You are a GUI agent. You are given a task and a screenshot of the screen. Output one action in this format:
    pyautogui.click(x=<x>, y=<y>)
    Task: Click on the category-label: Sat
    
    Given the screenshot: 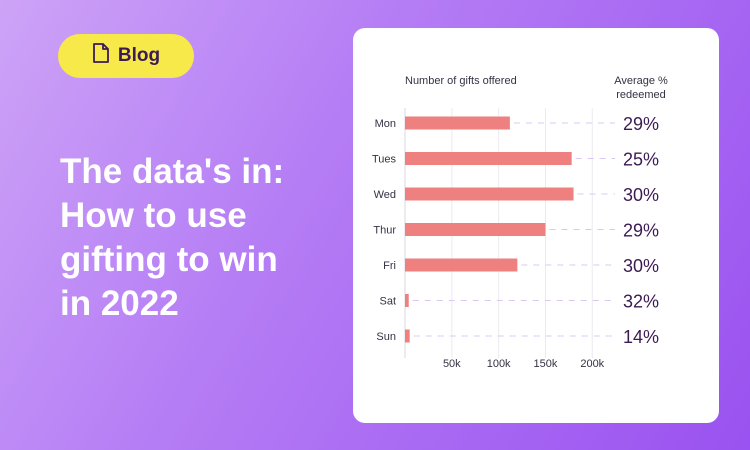 What is the action you would take?
    pyautogui.click(x=387, y=302)
    